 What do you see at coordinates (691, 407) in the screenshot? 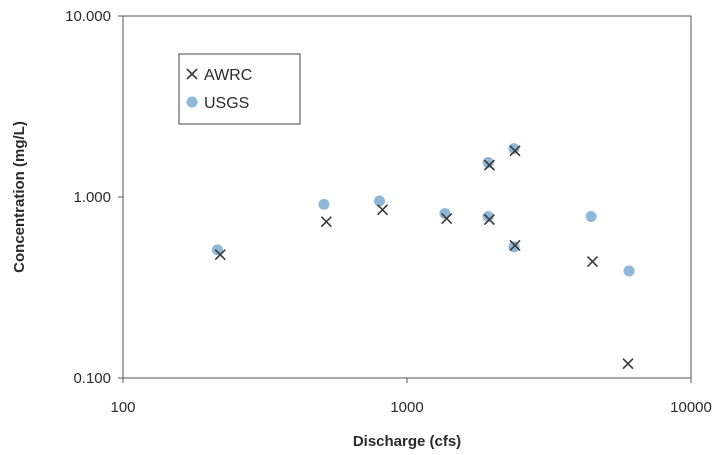
I see `x-tick-label: 10000` at bounding box center [691, 407].